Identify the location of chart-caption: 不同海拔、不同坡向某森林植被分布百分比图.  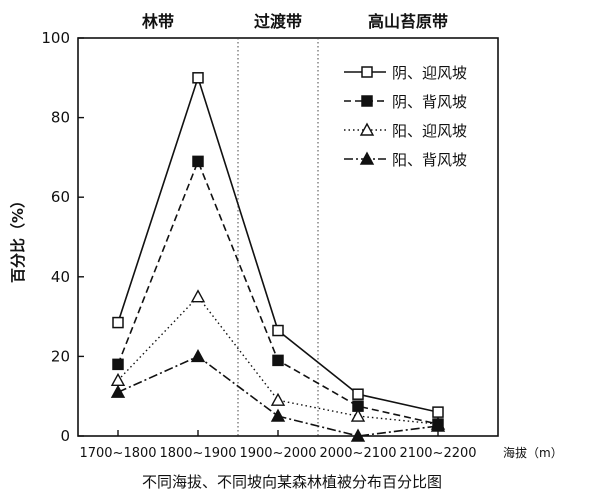
(292, 482).